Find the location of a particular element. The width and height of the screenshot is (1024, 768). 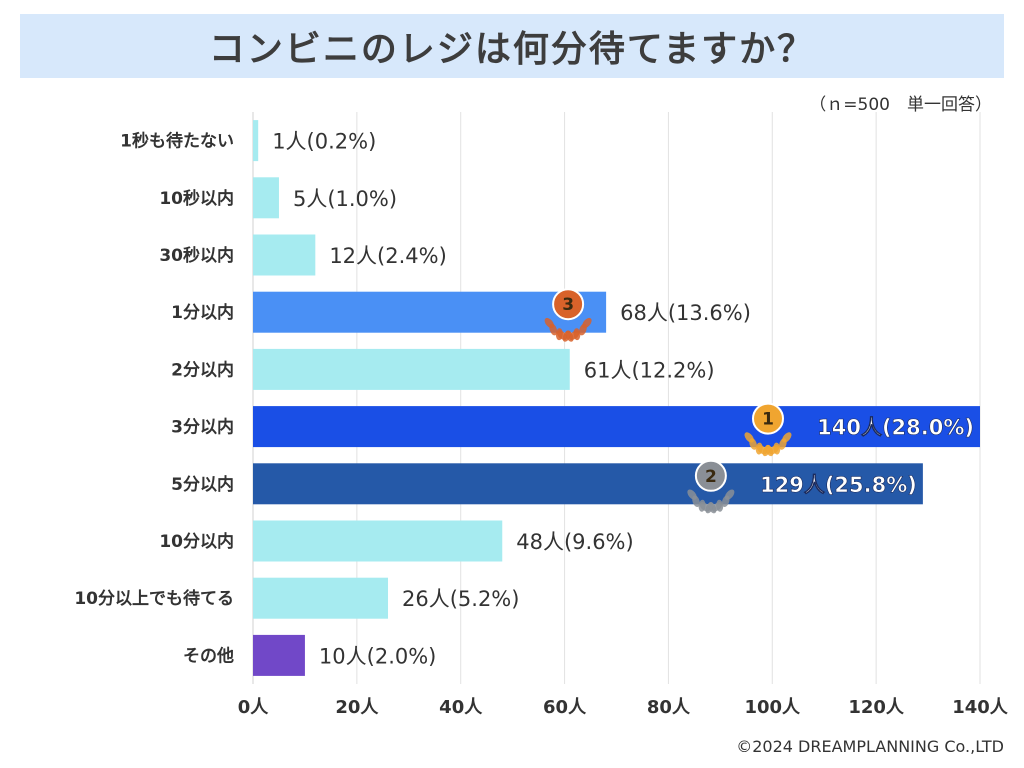

category-label: 10分以上でも待てる is located at coordinates (154, 598).